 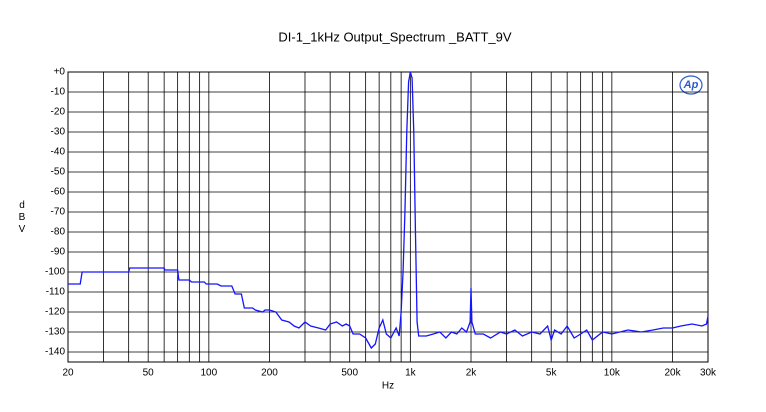 What do you see at coordinates (149, 373) in the screenshot?
I see `x-tick-label: 50` at bounding box center [149, 373].